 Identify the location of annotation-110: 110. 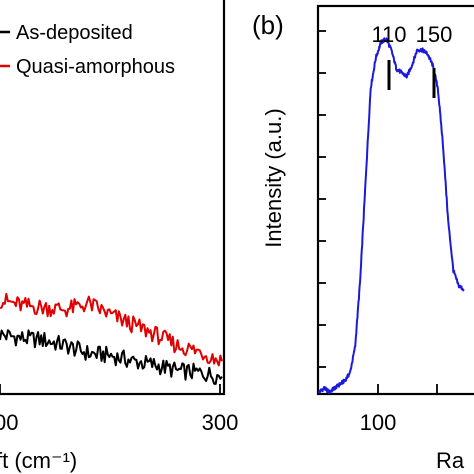
(388, 34).